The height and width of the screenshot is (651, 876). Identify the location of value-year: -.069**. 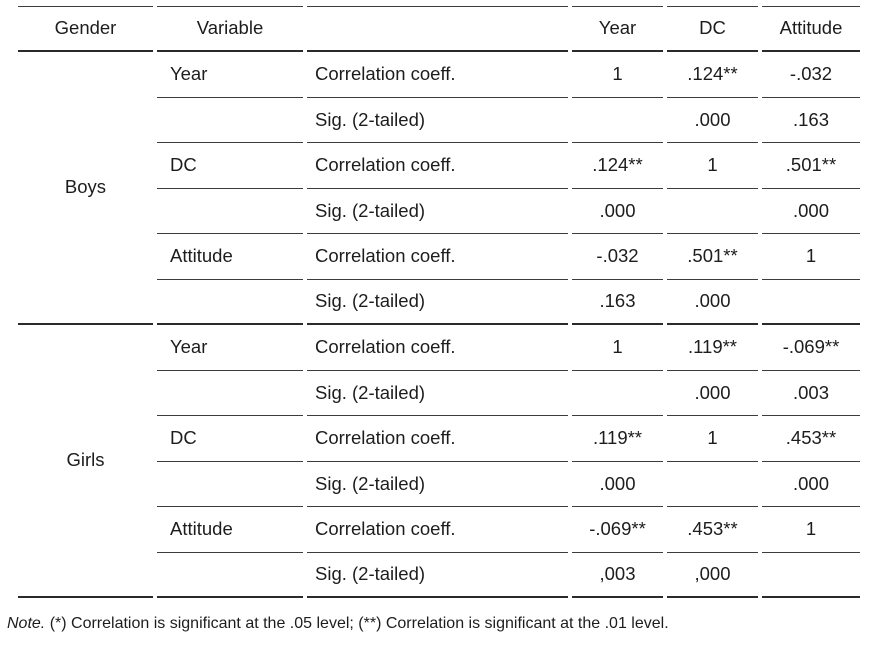
(617, 530).